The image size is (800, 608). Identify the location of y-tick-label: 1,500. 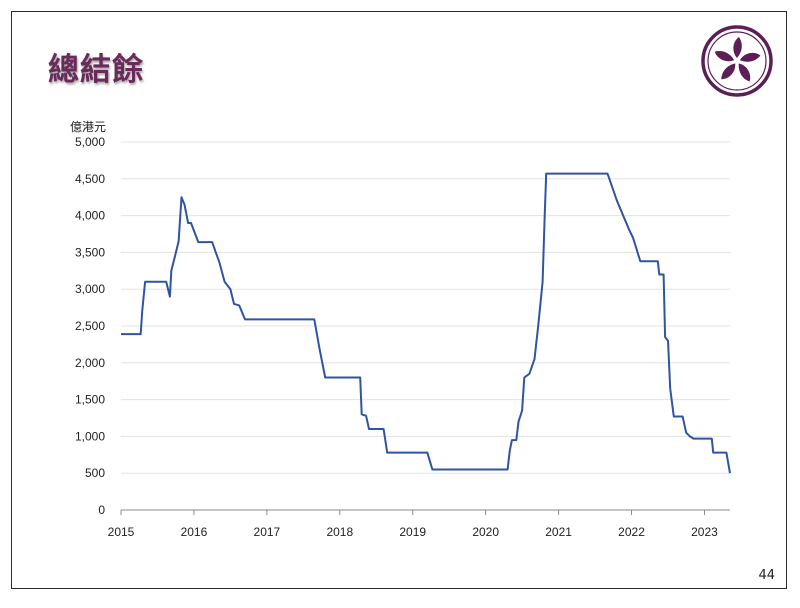
(90, 400).